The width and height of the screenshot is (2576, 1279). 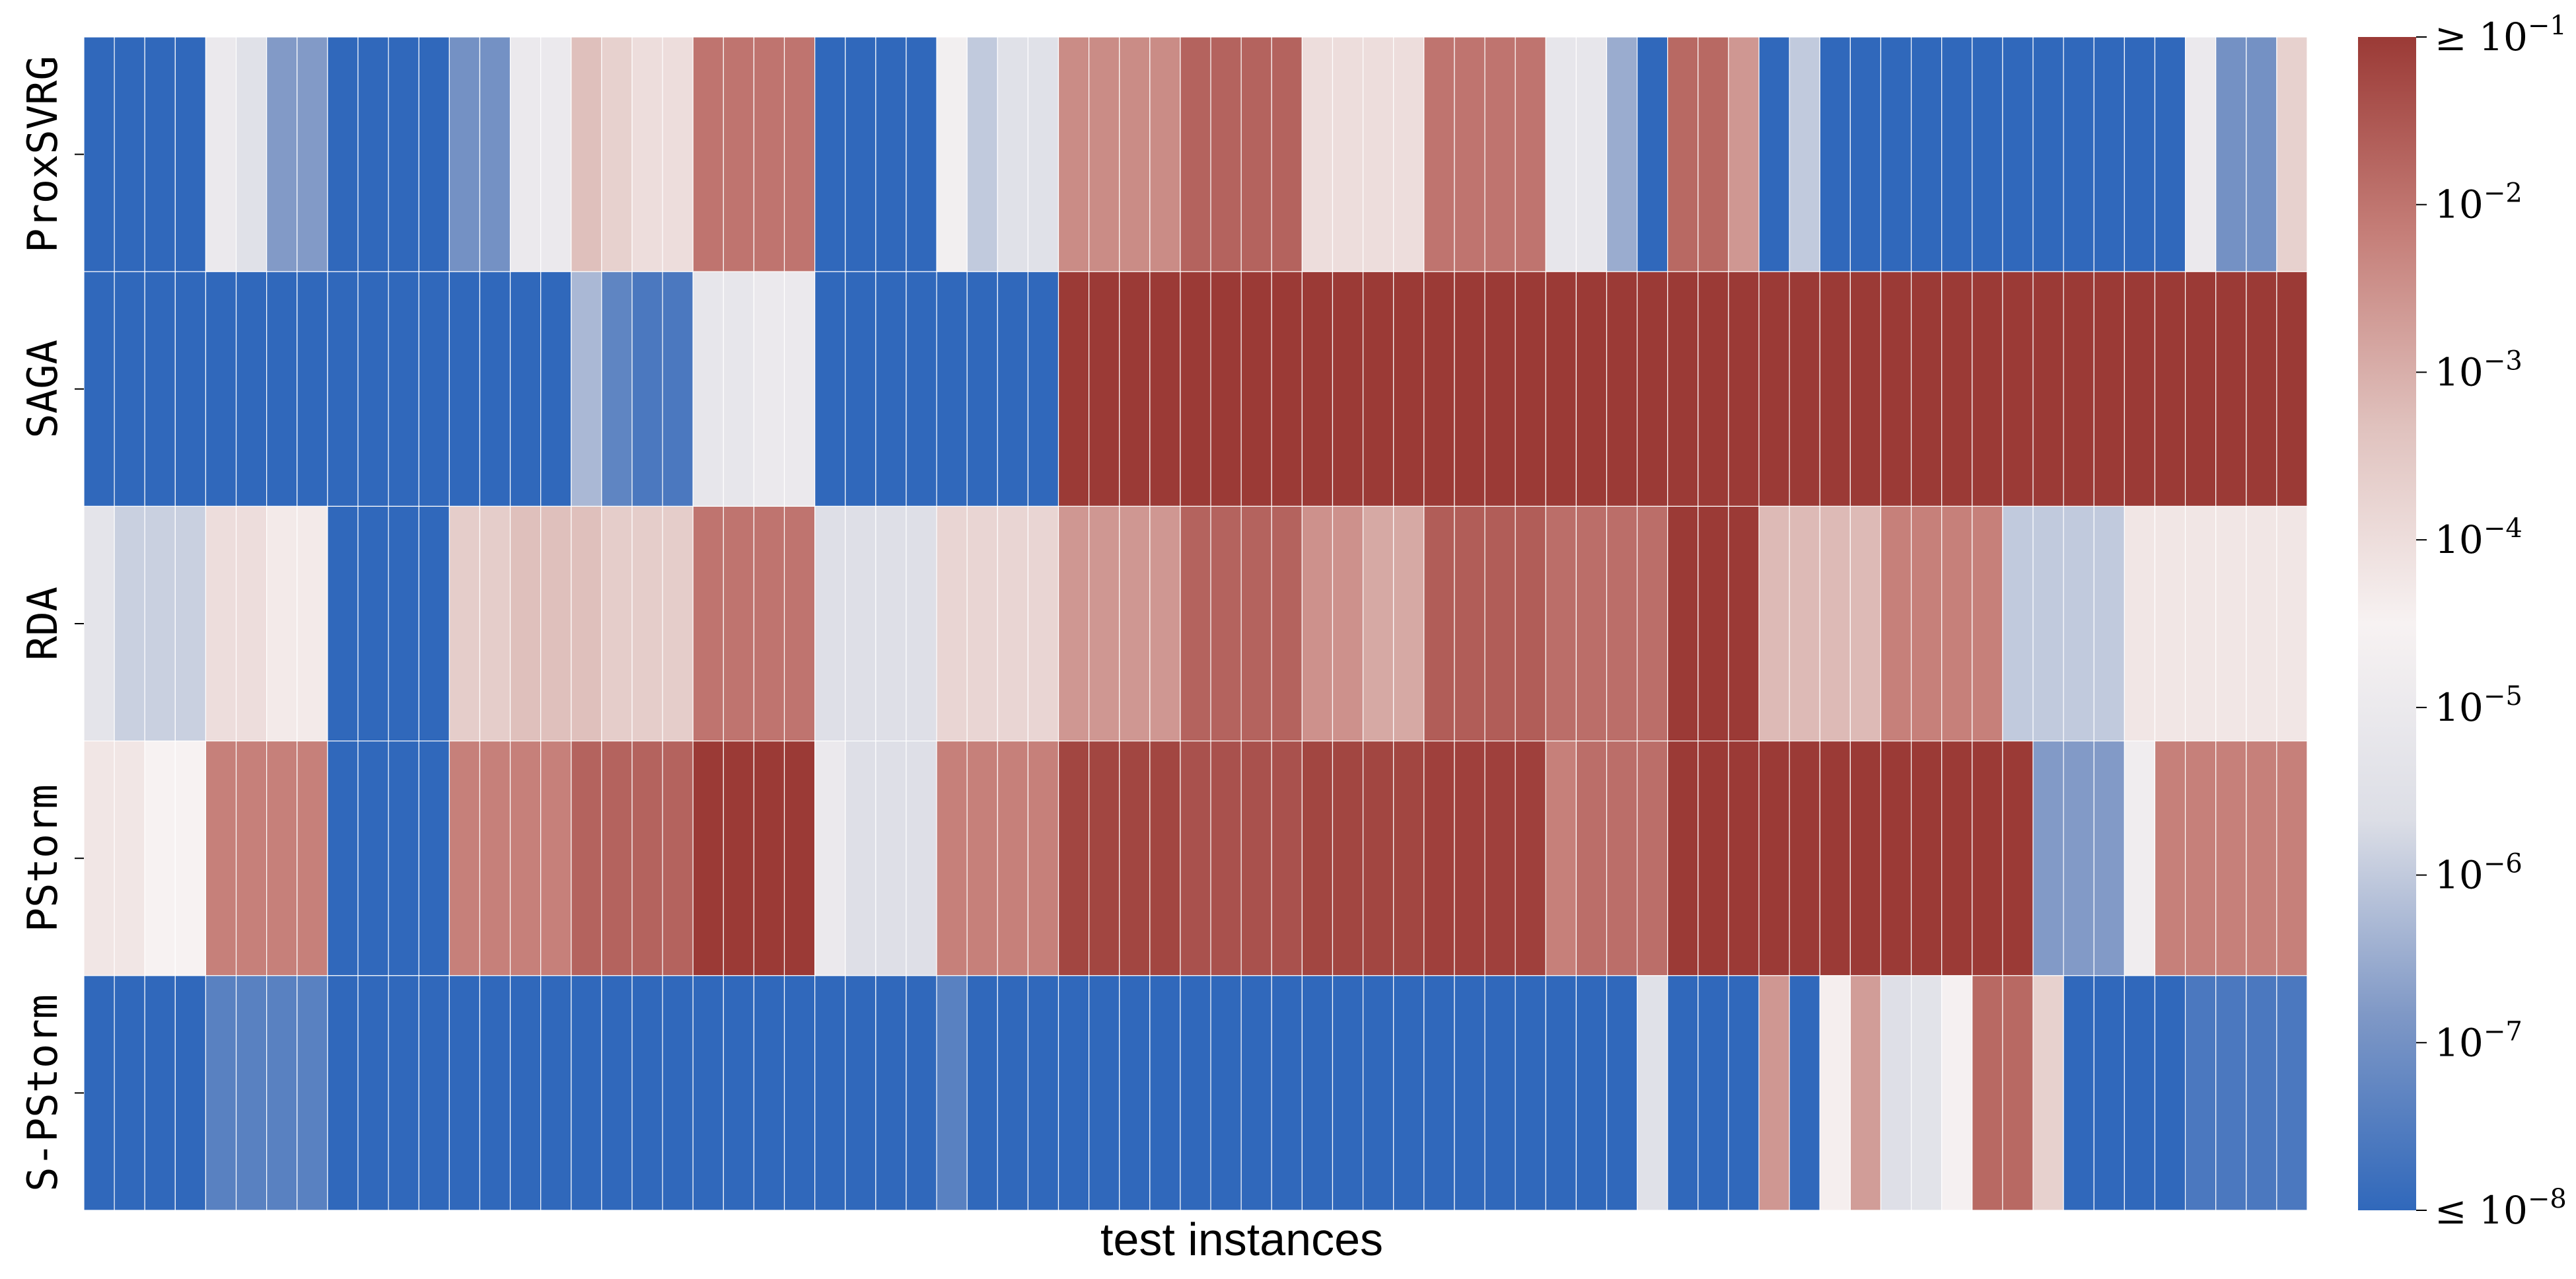 What do you see at coordinates (2387, 623) in the screenshot?
I see `colorbar-scale` at bounding box center [2387, 623].